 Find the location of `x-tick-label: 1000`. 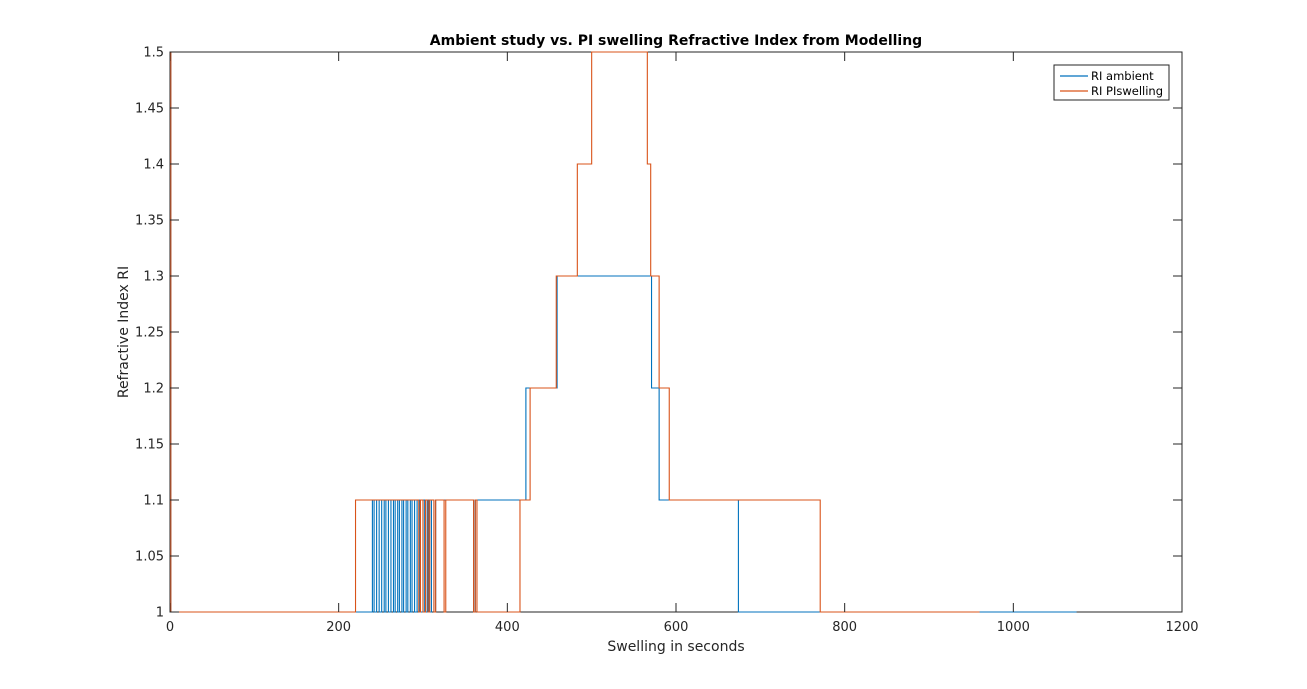

x-tick-label: 1000 is located at coordinates (1013, 627).